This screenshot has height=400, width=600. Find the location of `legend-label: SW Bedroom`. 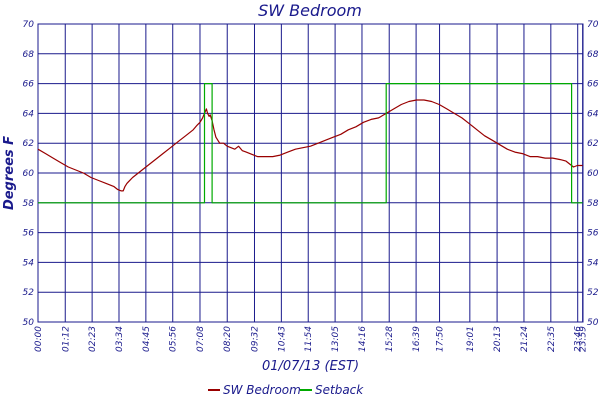

legend-label: SW Bedroom is located at coordinates (262, 390).